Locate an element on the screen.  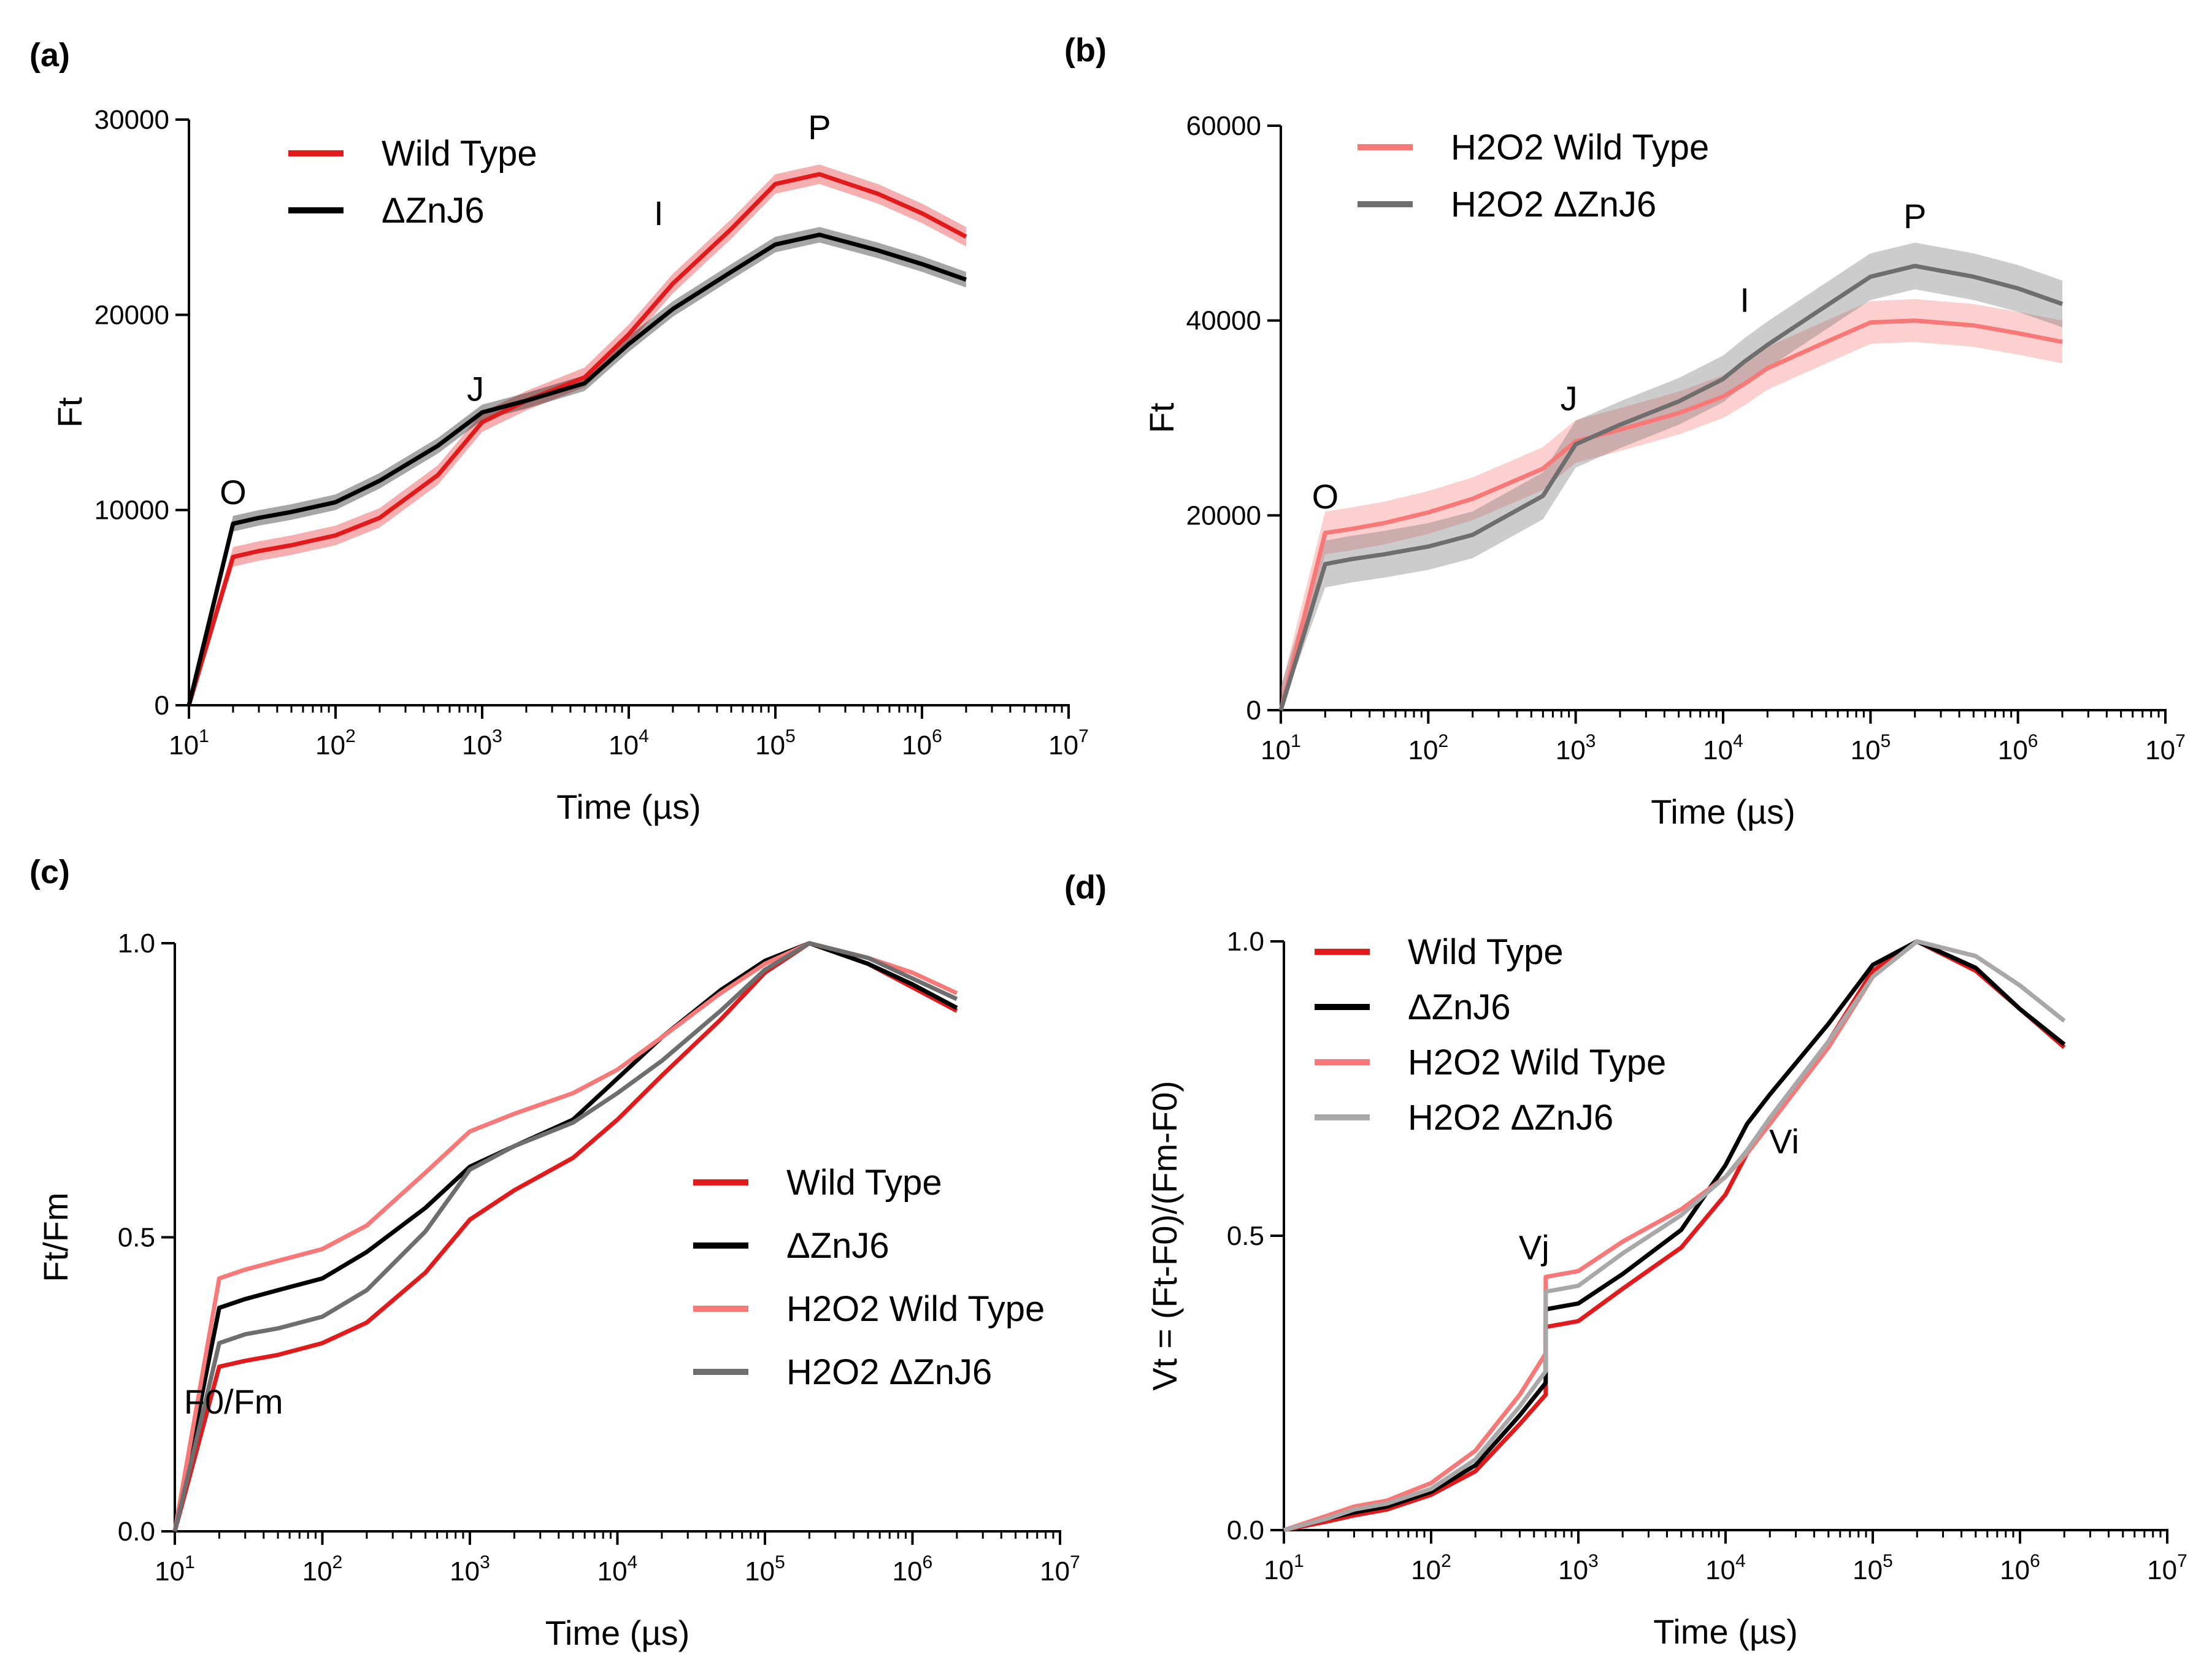
panel-label: (c) is located at coordinates (49, 872).